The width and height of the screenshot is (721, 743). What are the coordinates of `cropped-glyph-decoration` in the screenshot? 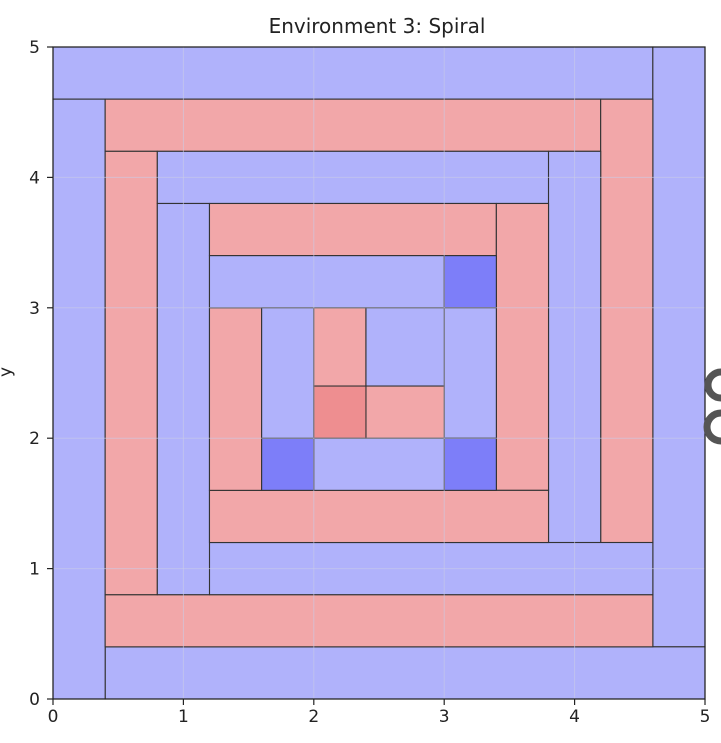 It's located at (712, 406).